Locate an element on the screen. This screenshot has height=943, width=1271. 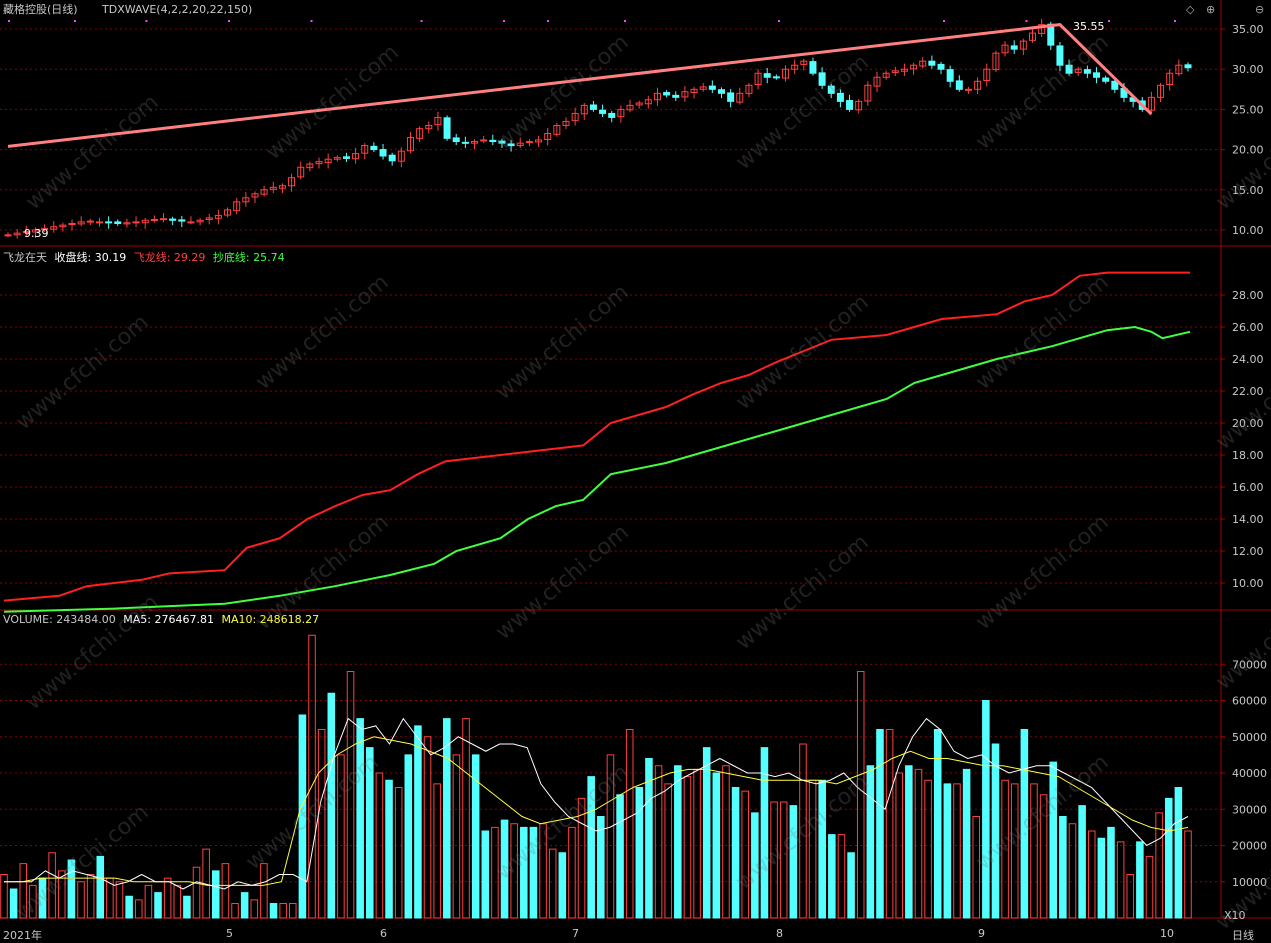
ma10-label: MA10: 248618.27 is located at coordinates (270, 619).